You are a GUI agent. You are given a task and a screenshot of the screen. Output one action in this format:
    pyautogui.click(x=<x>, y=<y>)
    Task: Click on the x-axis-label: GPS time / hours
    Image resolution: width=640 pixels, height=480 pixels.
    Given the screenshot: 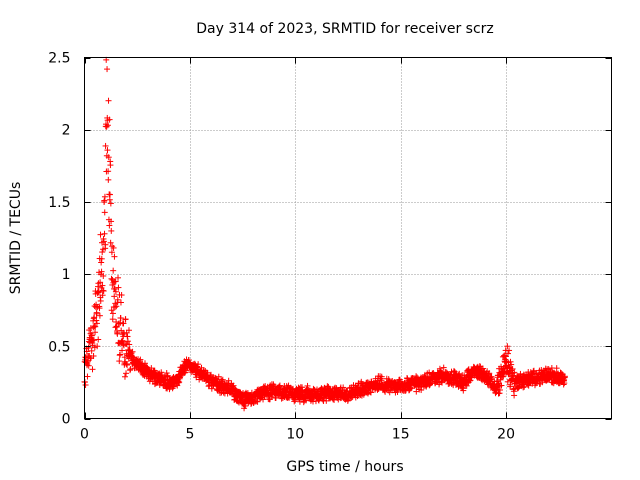 What is the action you would take?
    pyautogui.click(x=344, y=467)
    